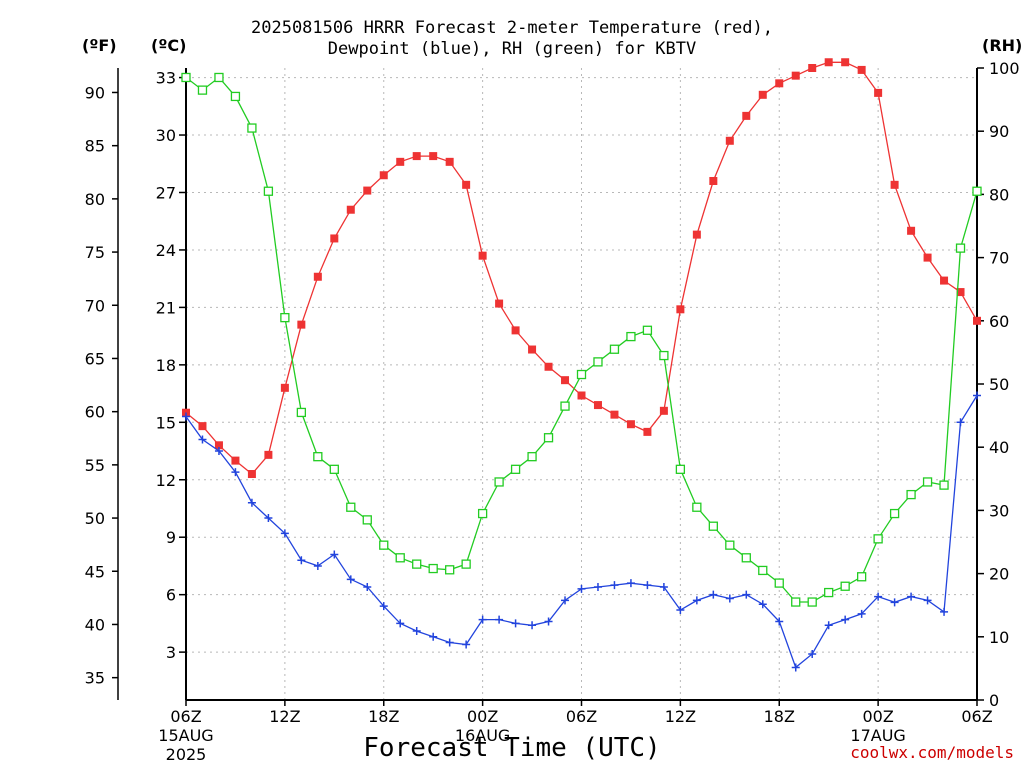 The height and width of the screenshot is (768, 1024). I want to click on rh-tick-label: 40, so click(999, 447).